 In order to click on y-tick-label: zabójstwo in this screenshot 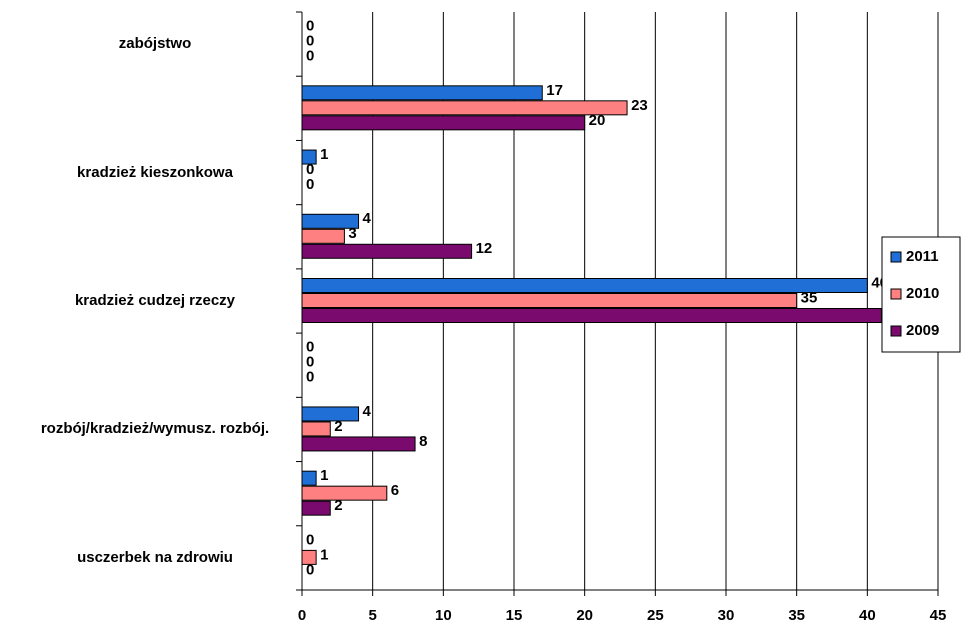, I will do `click(155, 44)`.